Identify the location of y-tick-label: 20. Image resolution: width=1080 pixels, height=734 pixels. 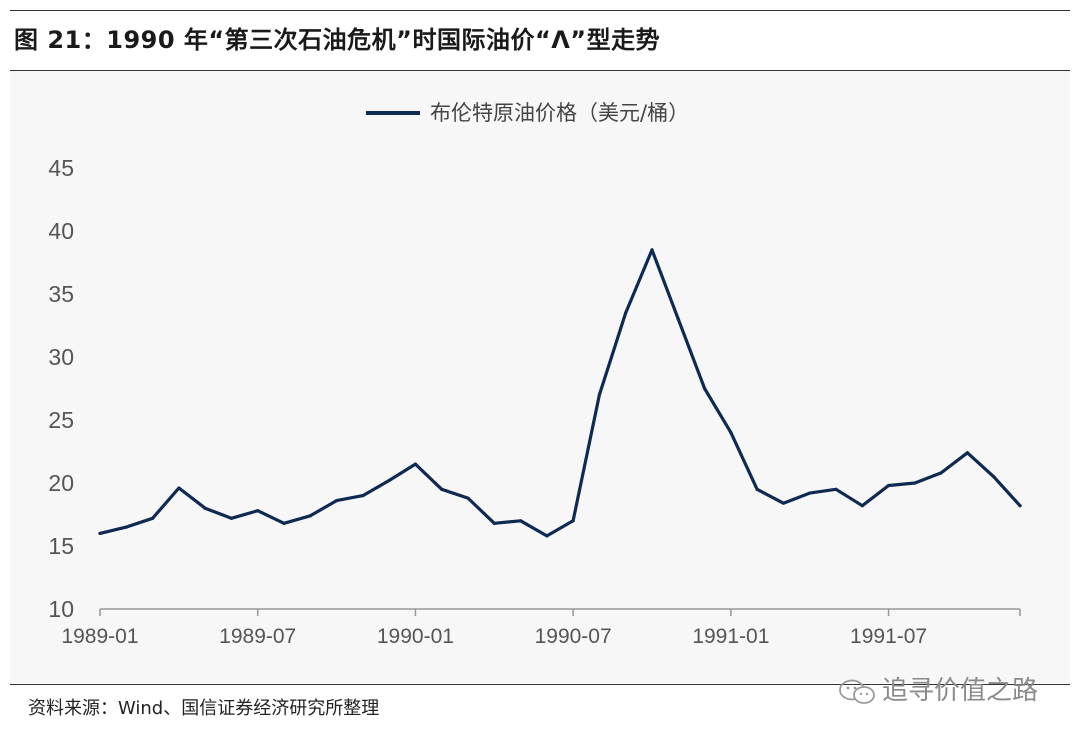
(61, 483).